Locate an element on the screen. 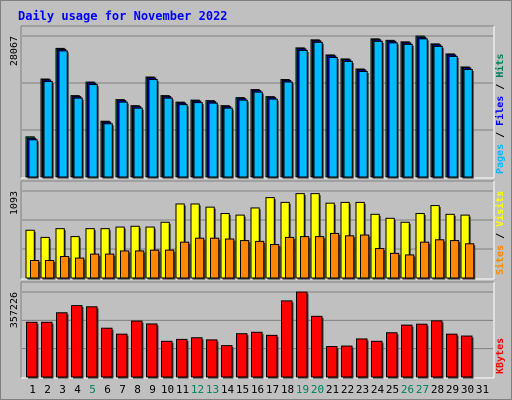 This screenshot has width=512, height=400. legend-text-sites-visits: Sites / Visits is located at coordinates (500, 233).